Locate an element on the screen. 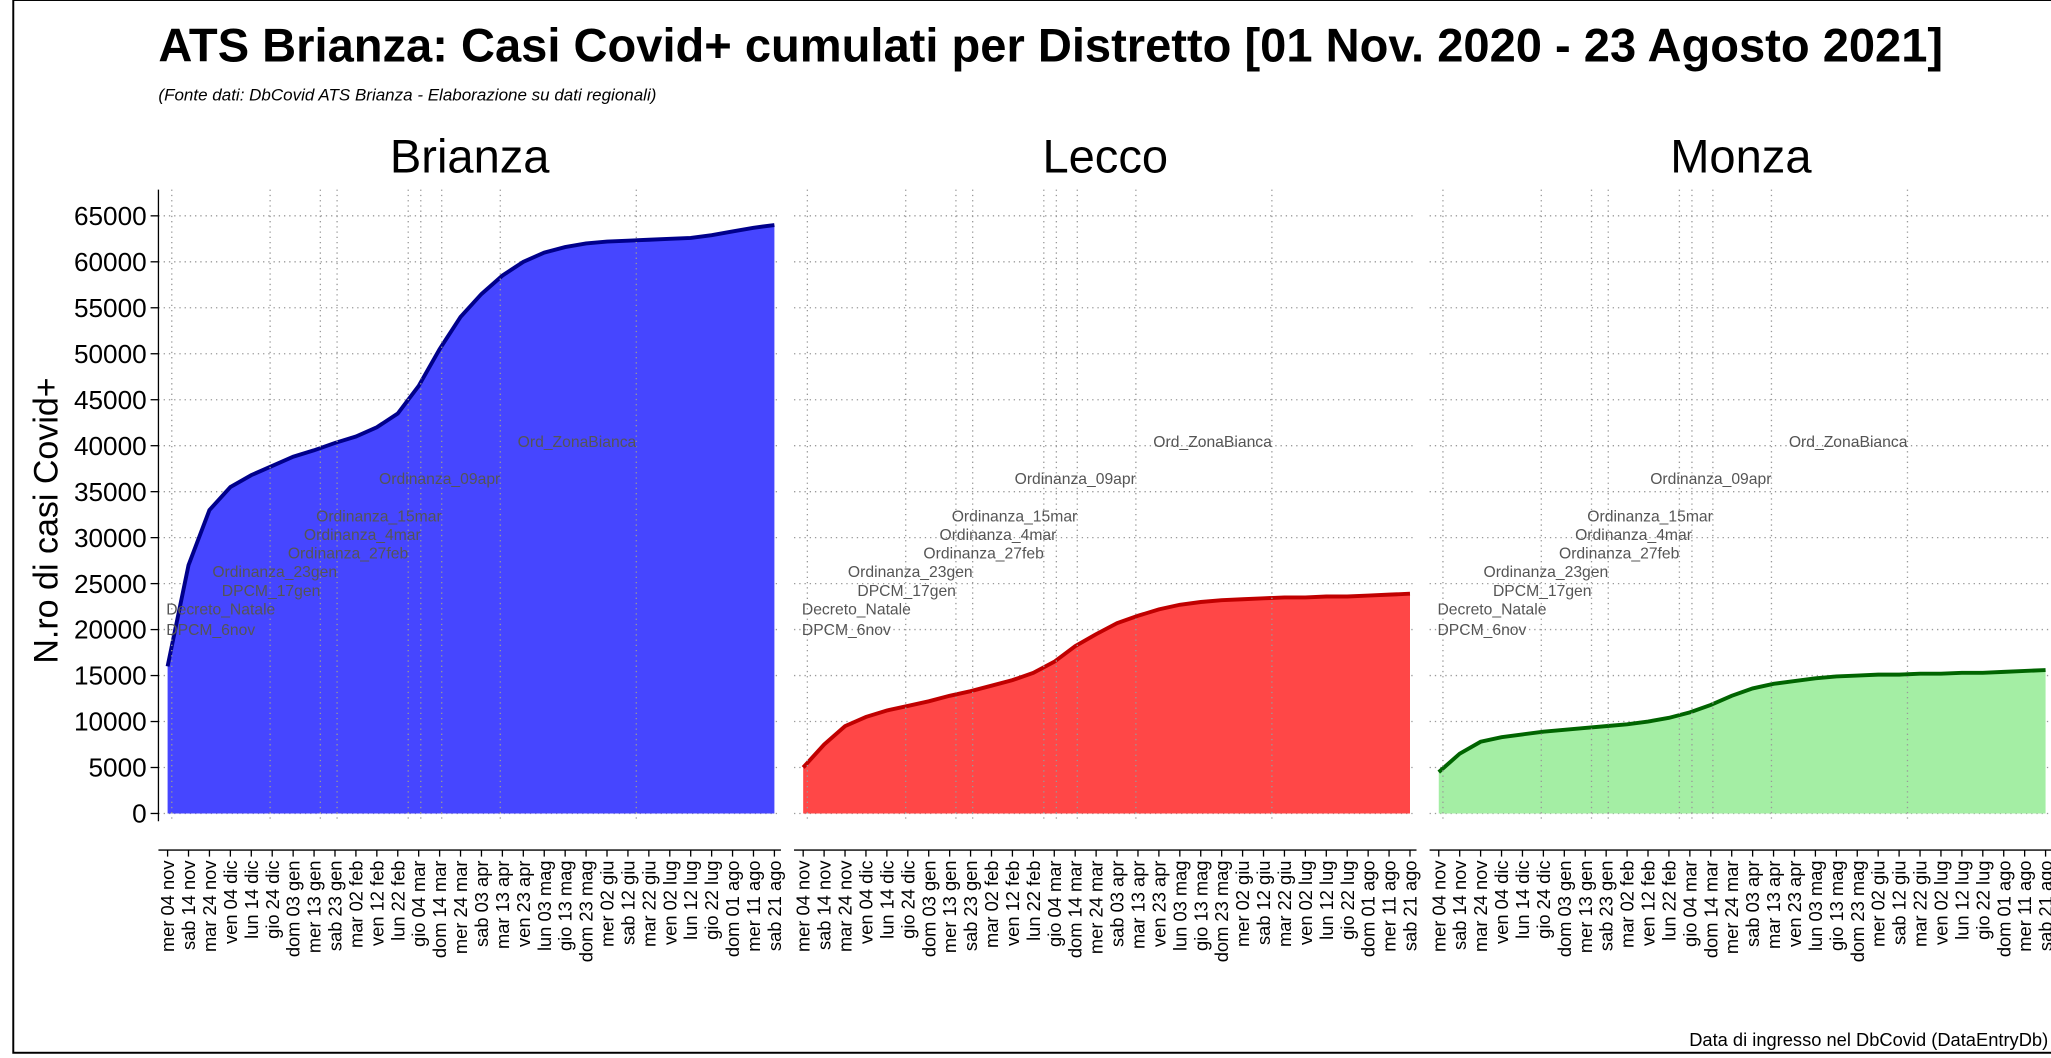 This screenshot has height=1058, width=2051. x-tick-label: ven 23 apr is located at coordinates (1158, 904).